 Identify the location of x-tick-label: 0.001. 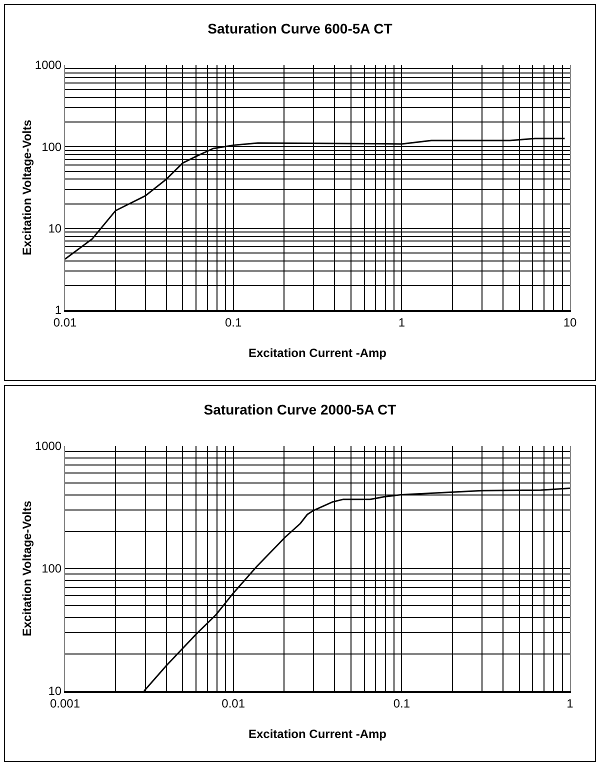
(65, 703).